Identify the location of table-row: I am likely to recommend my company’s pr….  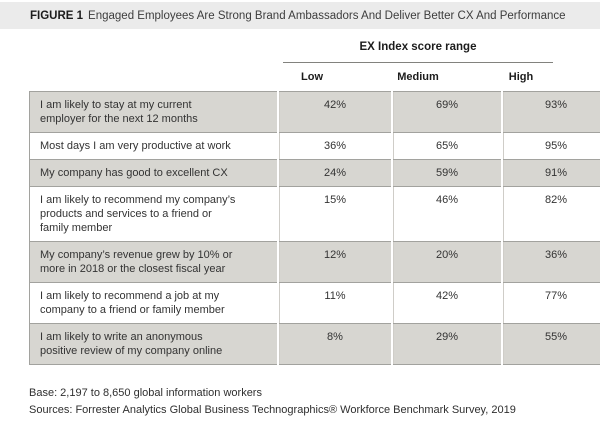
(315, 214).